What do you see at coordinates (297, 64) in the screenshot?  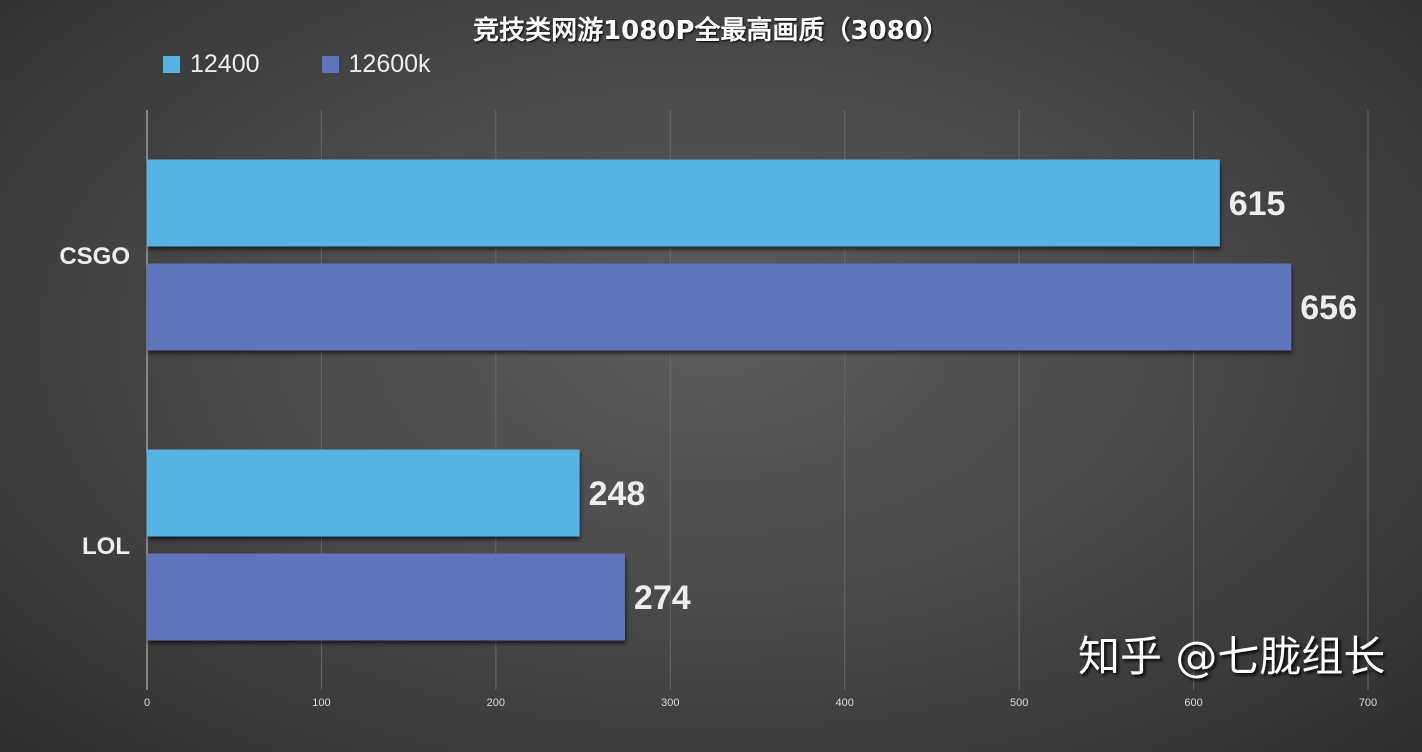 I see `legend: 12400 12600k` at bounding box center [297, 64].